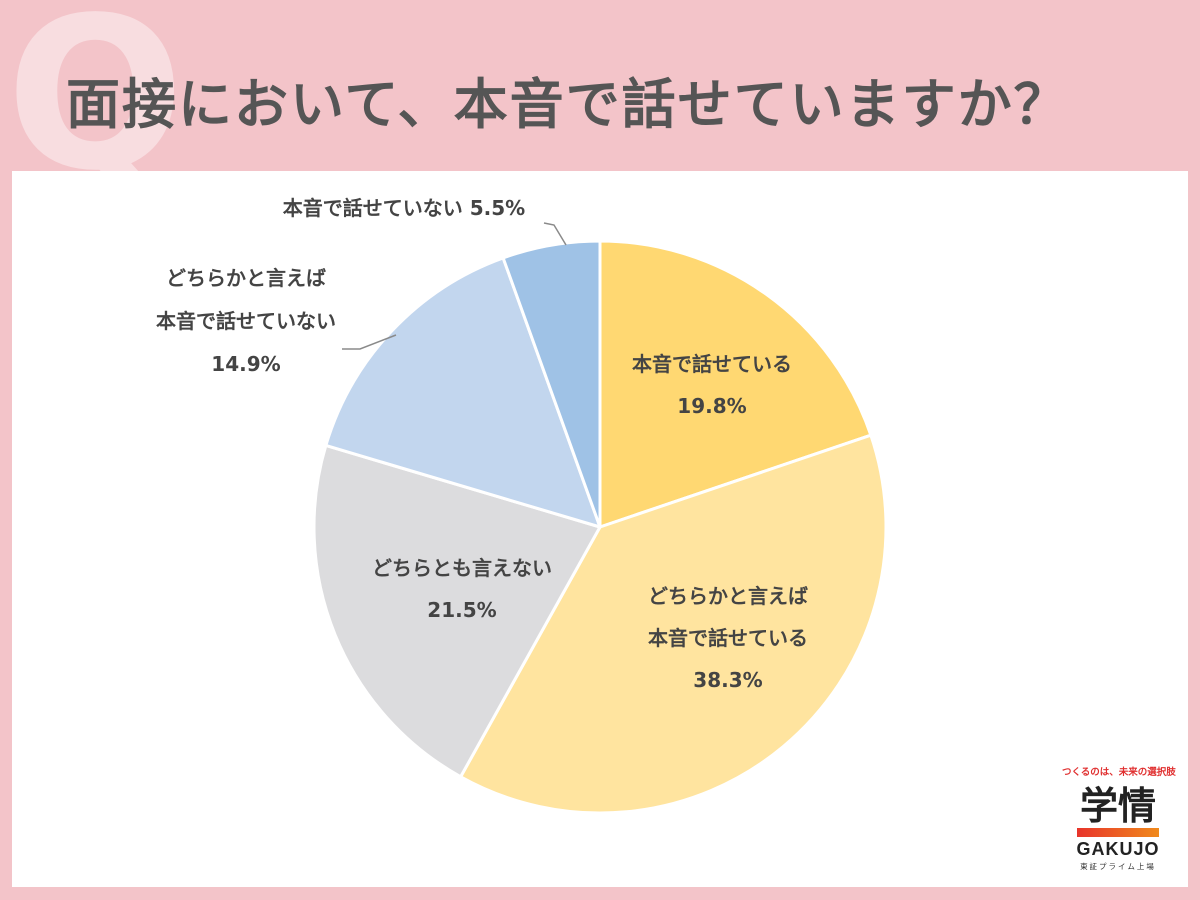 The height and width of the screenshot is (900, 1200). What do you see at coordinates (728, 638) in the screenshot?
I see `slice-label-2: どちらかと言えば本音で話せている 38.3%` at bounding box center [728, 638].